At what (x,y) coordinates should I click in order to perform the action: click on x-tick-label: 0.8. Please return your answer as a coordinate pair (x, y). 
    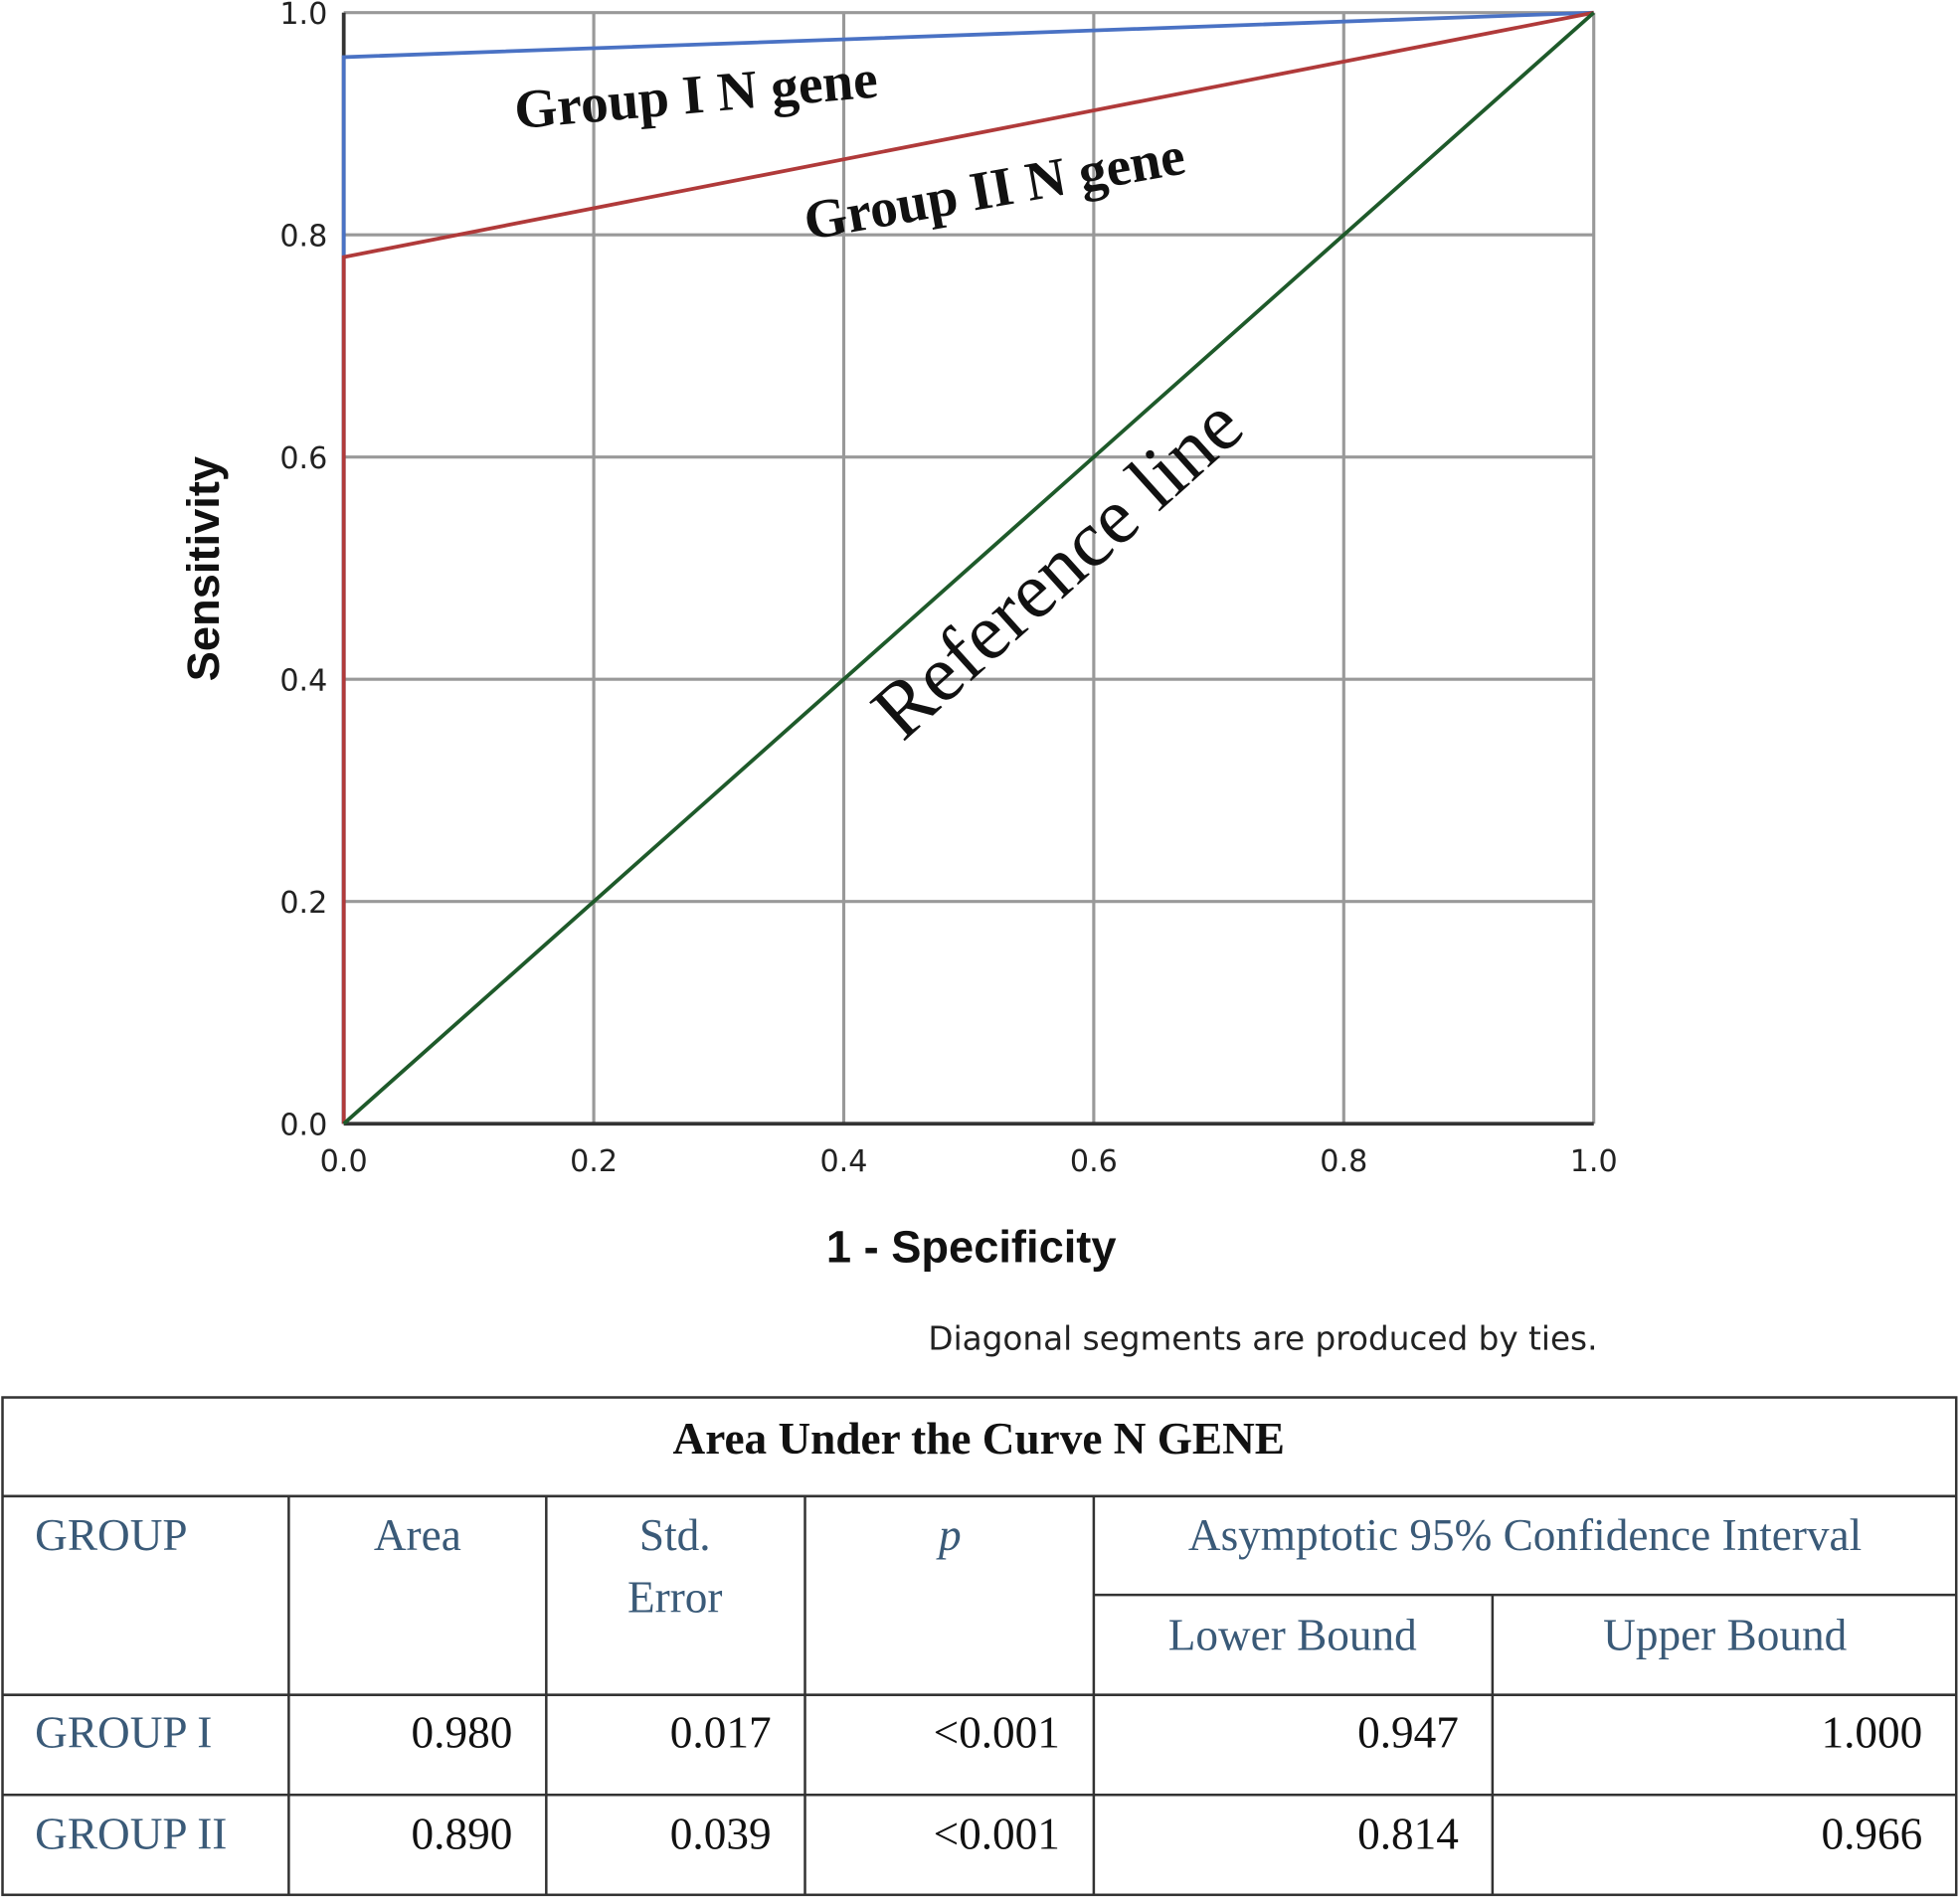
    Looking at the image, I should click on (1343, 1161).